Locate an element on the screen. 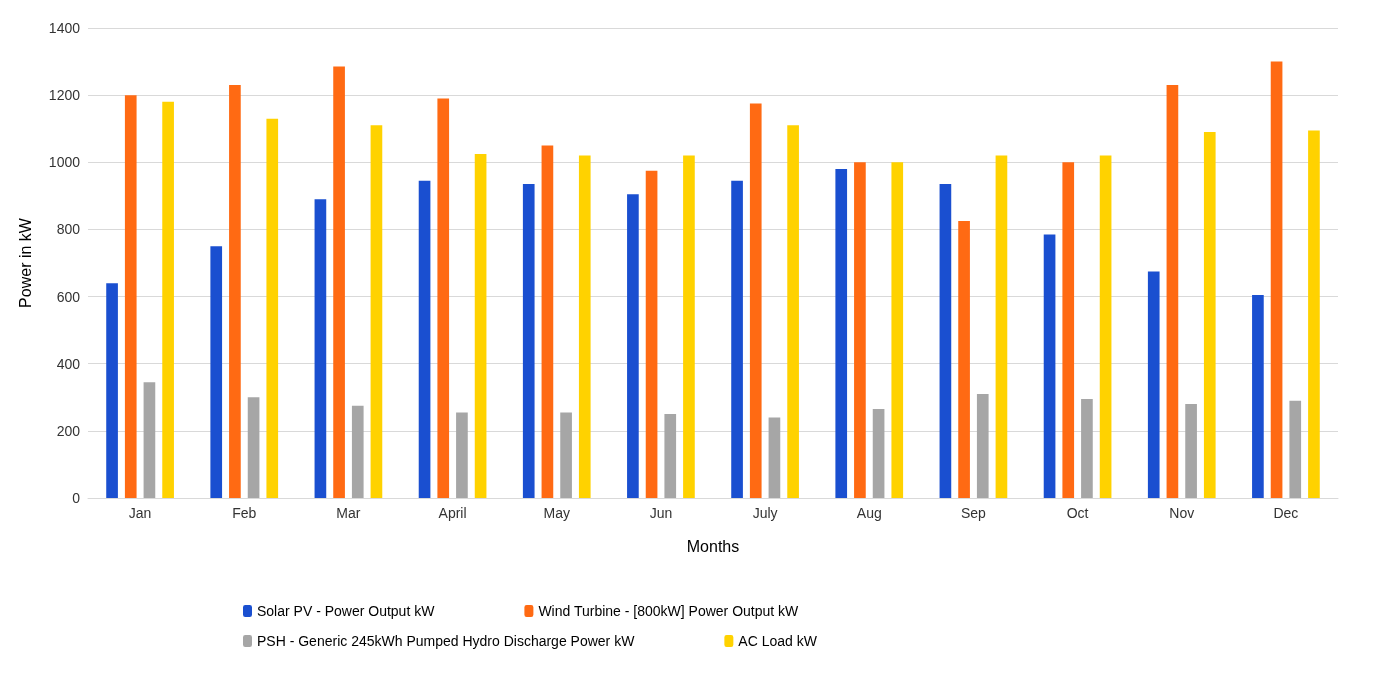 The height and width of the screenshot is (675, 1380). x-tick-label: Jan is located at coordinates (140, 513).